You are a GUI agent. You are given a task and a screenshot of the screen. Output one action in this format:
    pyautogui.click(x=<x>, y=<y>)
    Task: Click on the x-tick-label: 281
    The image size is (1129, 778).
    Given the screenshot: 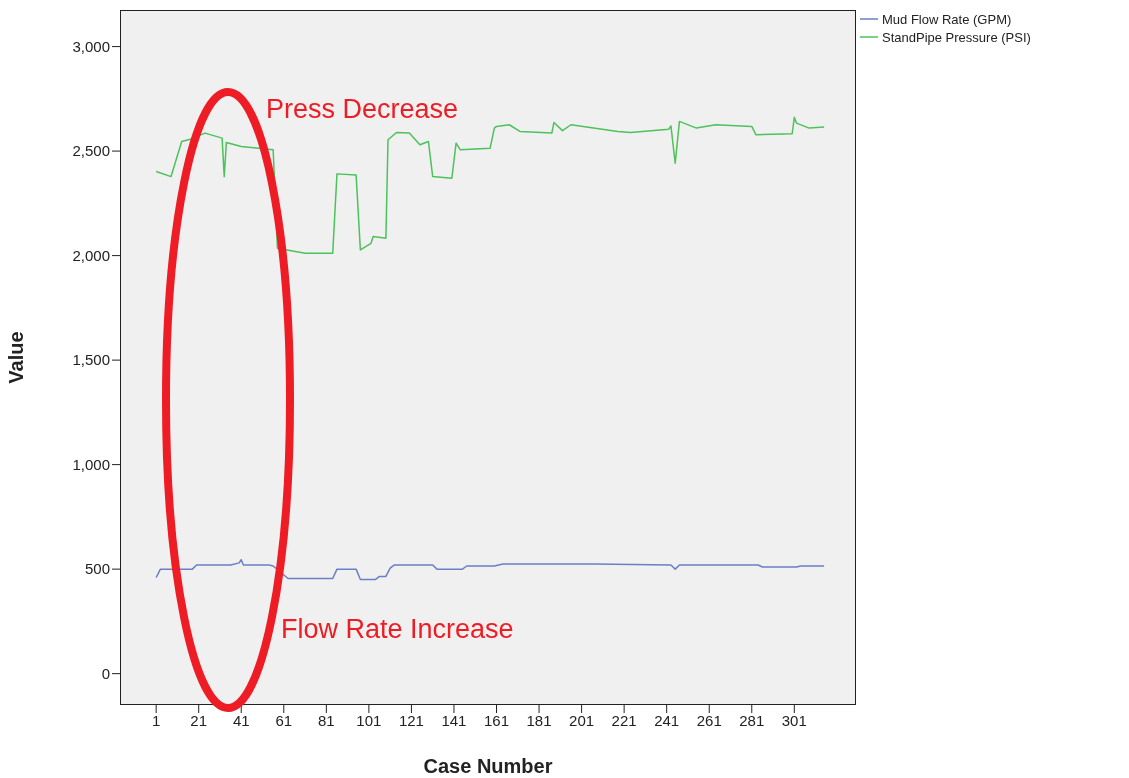 What is the action you would take?
    pyautogui.click(x=752, y=720)
    